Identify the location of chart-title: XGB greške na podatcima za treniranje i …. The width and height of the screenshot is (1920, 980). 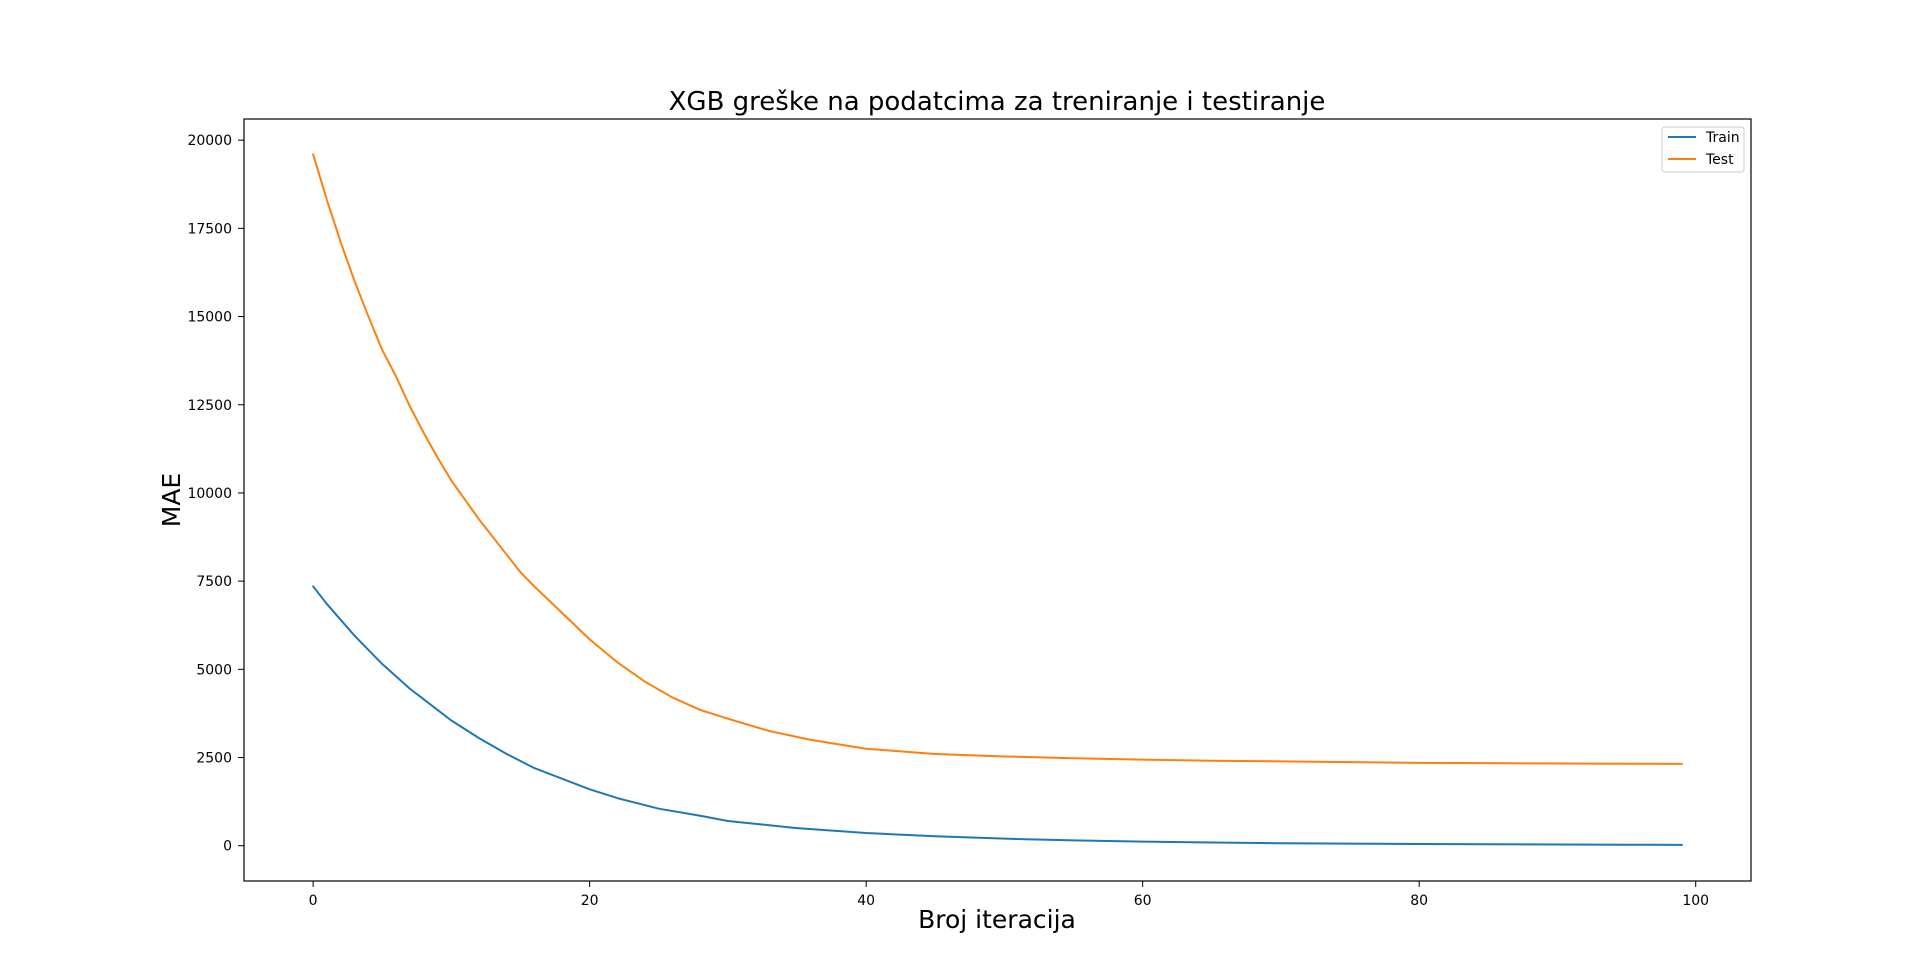
(997, 102).